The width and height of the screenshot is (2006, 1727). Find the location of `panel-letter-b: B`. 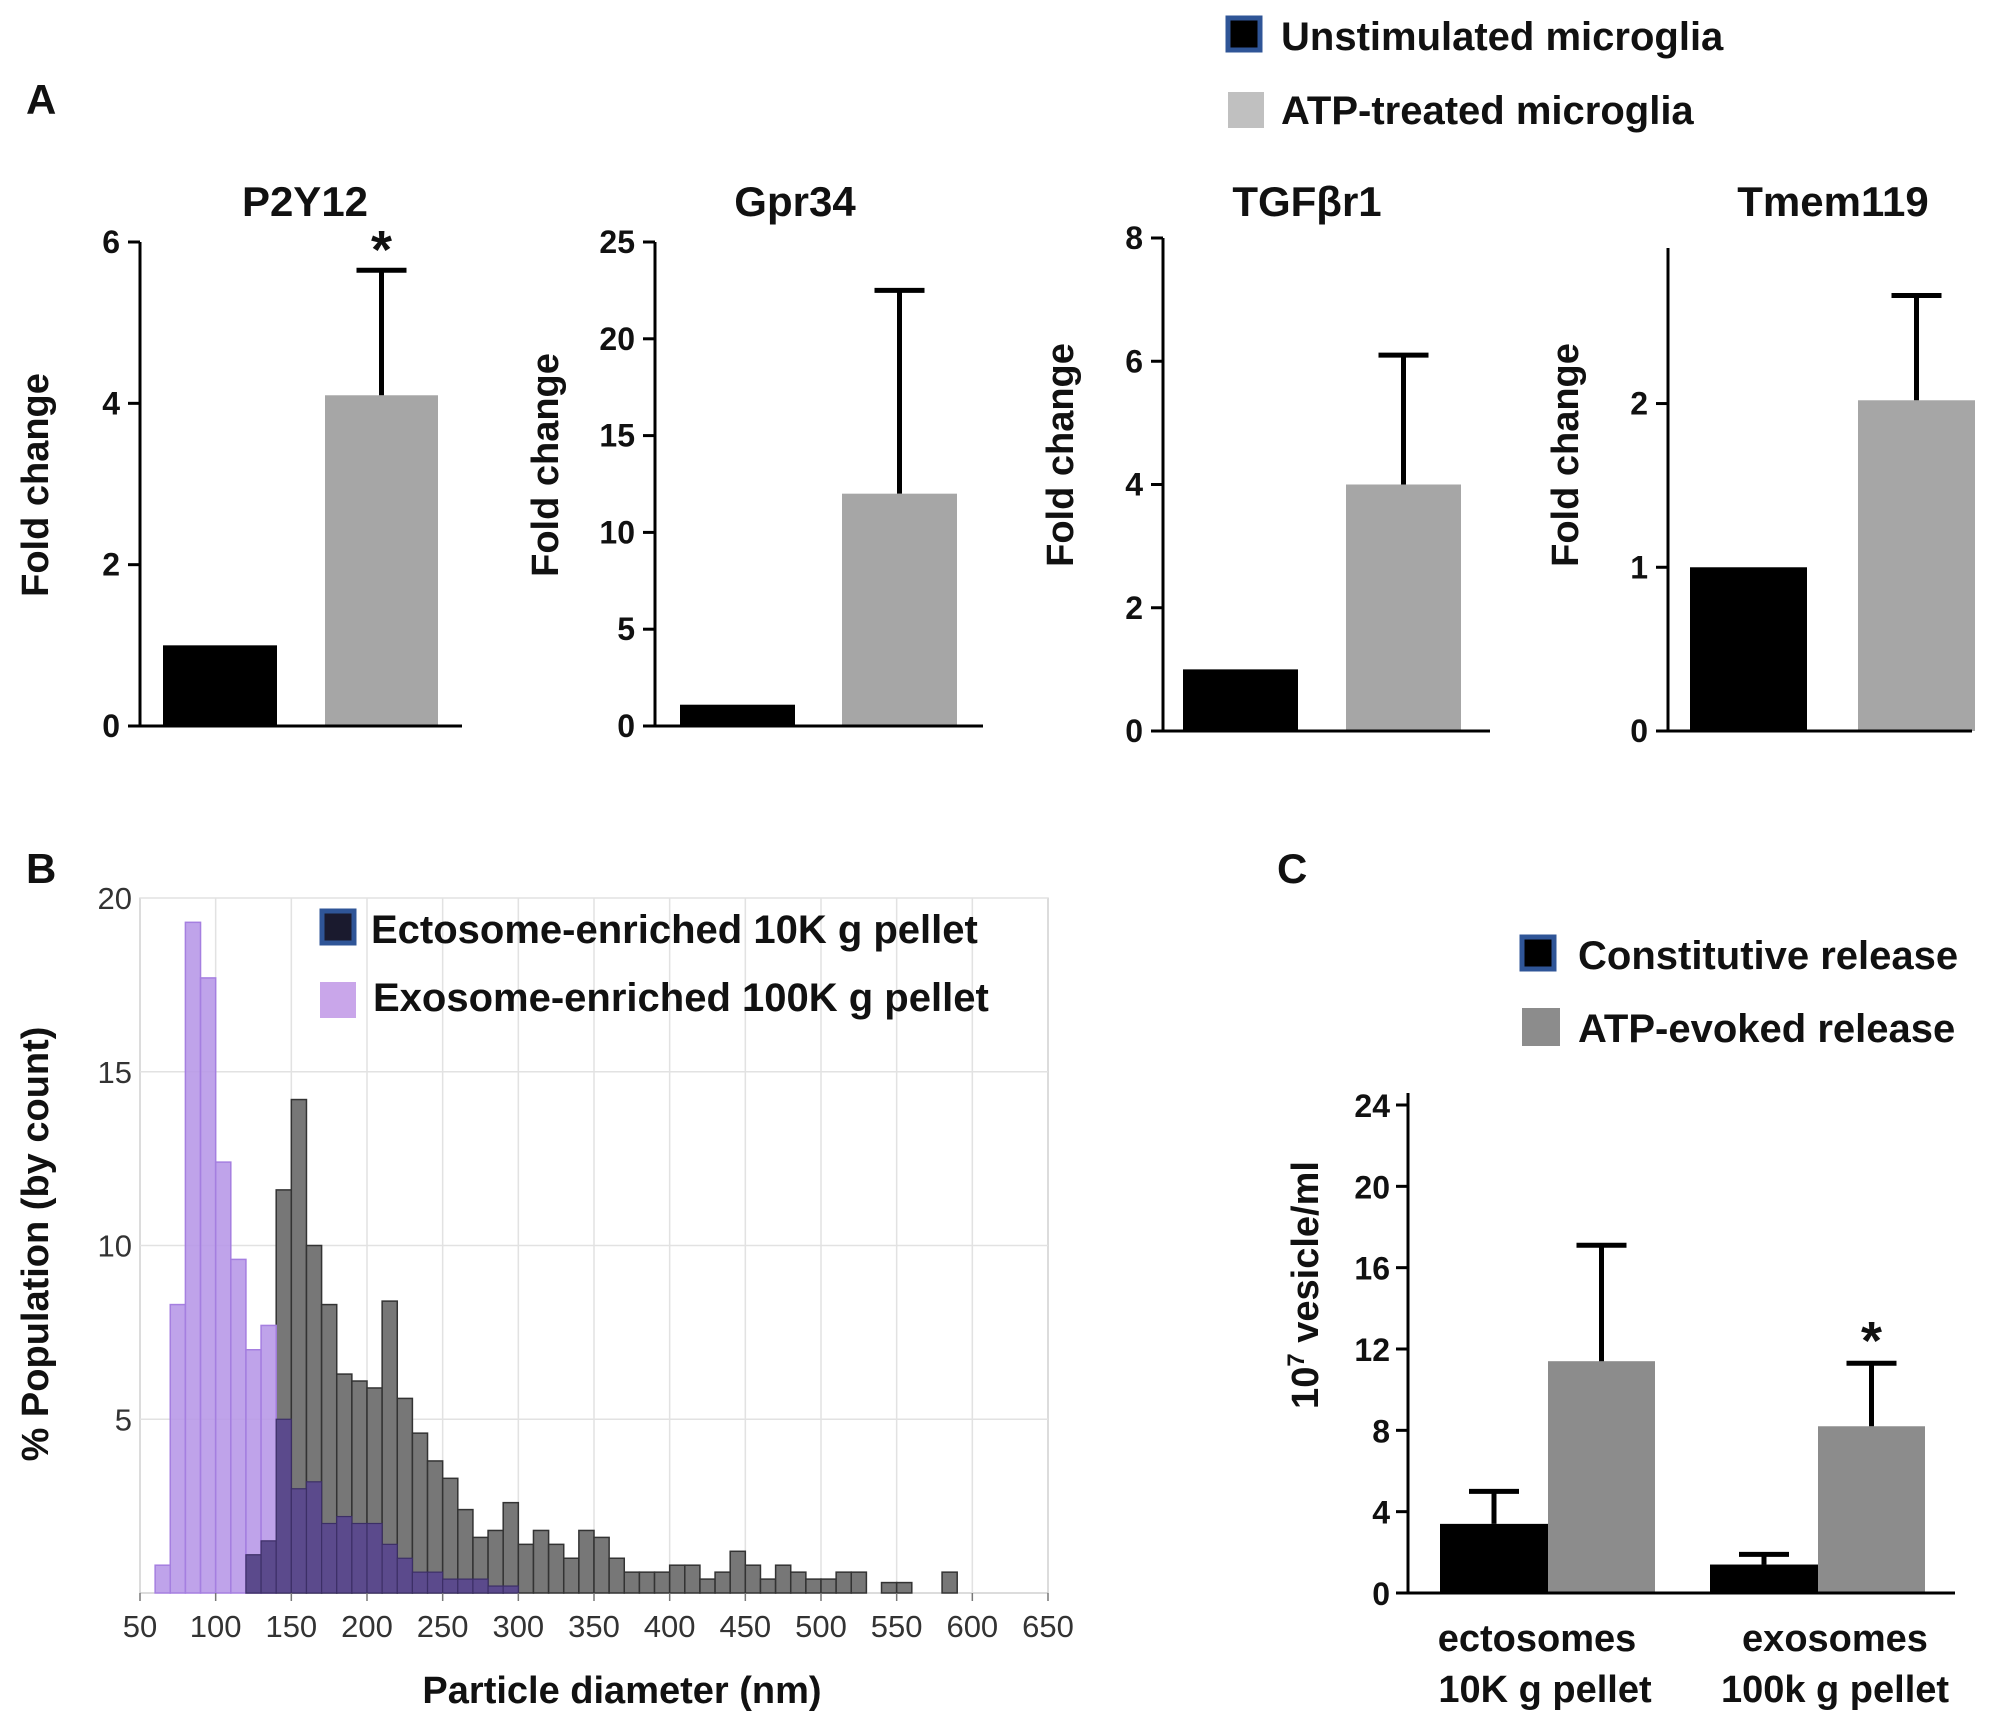

panel-letter-b: B is located at coordinates (41, 868).